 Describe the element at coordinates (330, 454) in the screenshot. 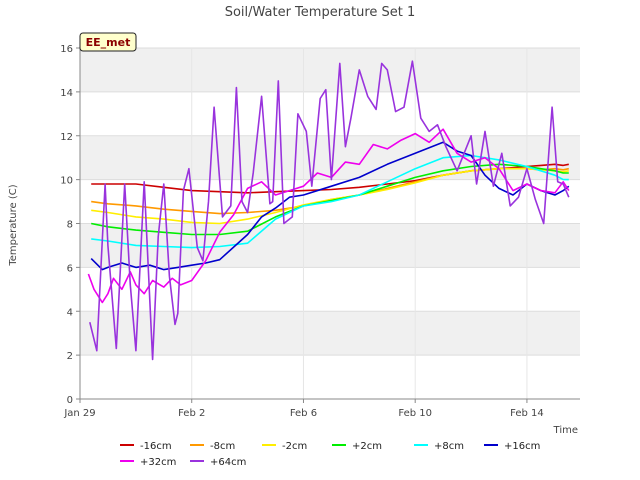

I see `legend: -16cm -8cm -2cm +2cm +8cm +16cm +32cm +64cm` at that location.